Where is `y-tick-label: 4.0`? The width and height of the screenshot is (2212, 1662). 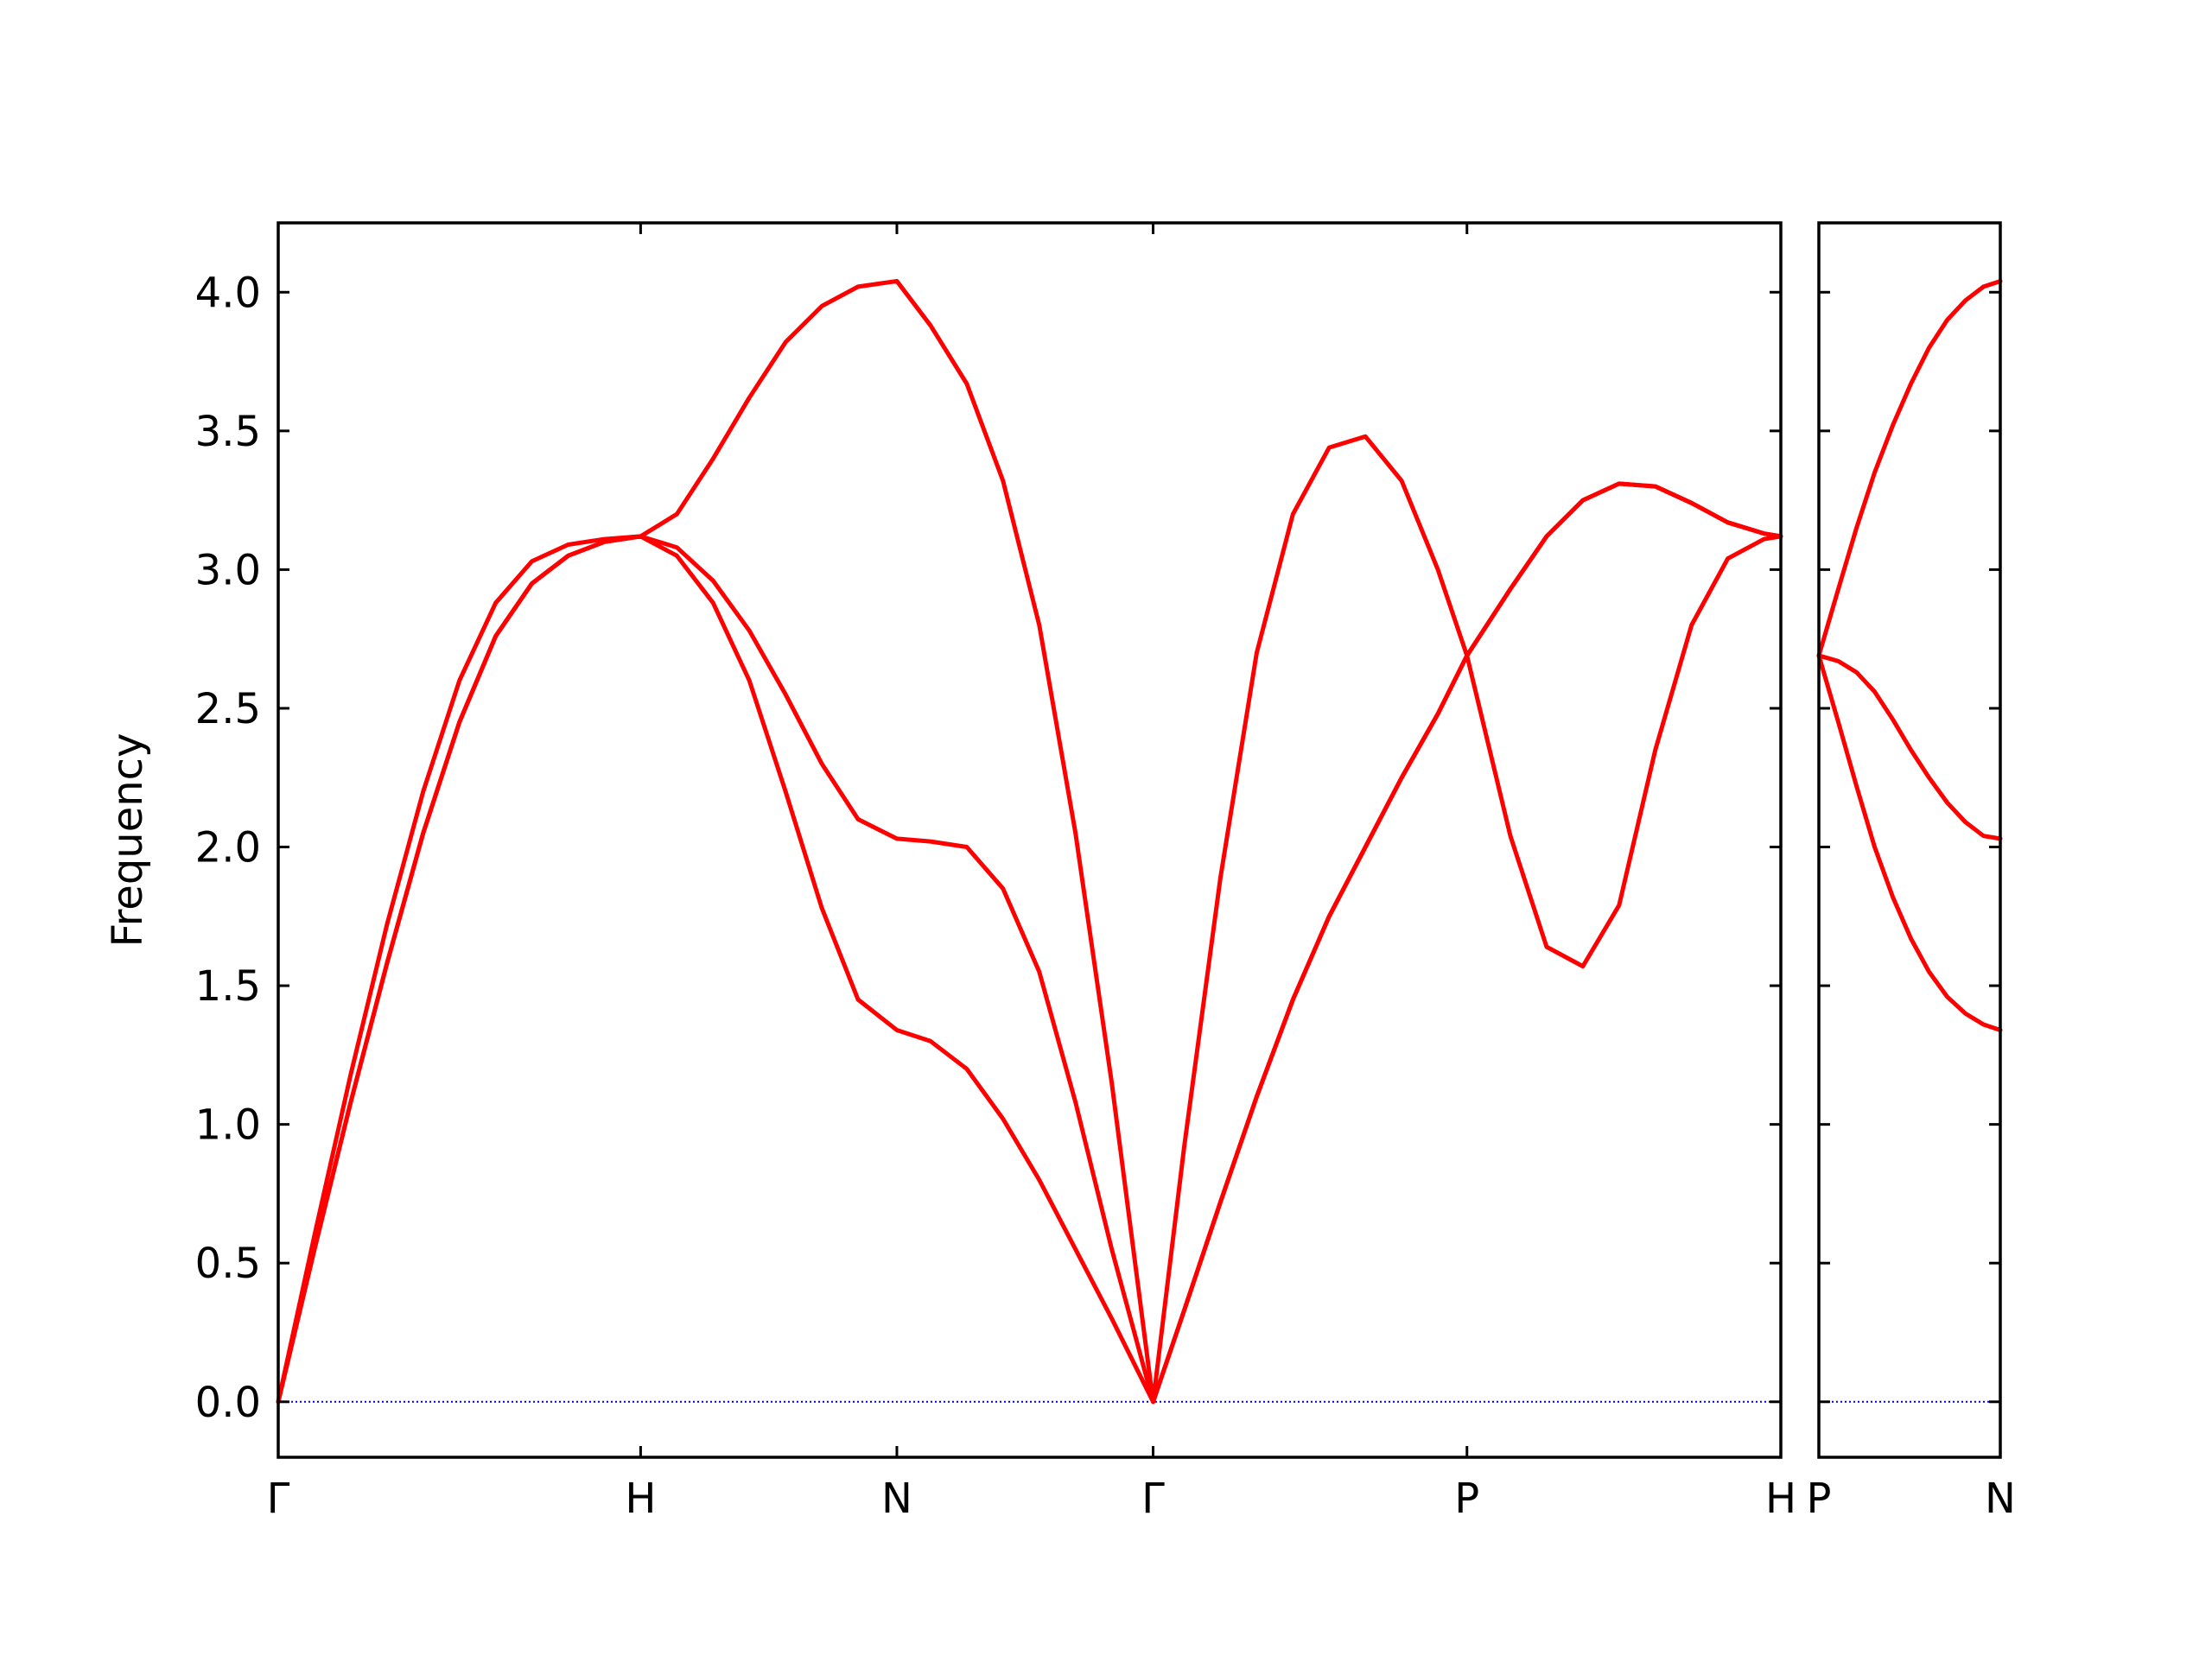
y-tick-label: 4.0 is located at coordinates (228, 293).